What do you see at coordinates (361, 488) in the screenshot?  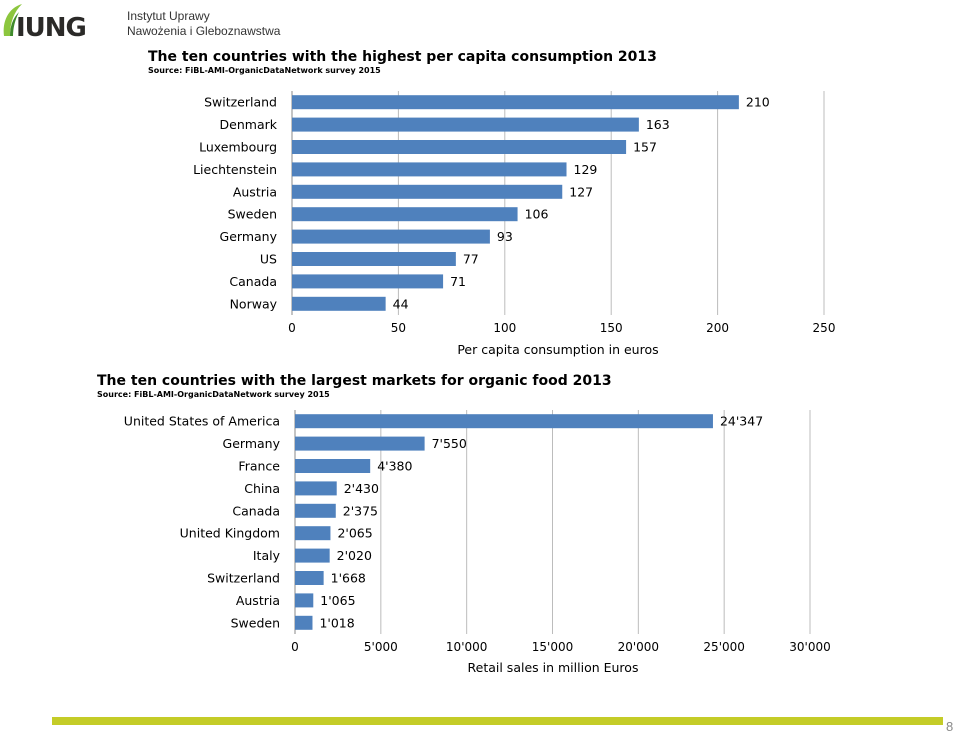 I see `data-label: 2'430` at bounding box center [361, 488].